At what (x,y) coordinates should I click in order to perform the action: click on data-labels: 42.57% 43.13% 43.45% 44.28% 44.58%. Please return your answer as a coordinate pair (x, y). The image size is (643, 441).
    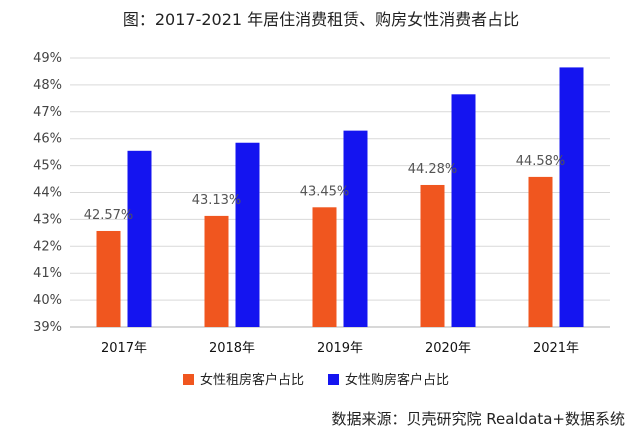
    Looking at the image, I should click on (325, 188).